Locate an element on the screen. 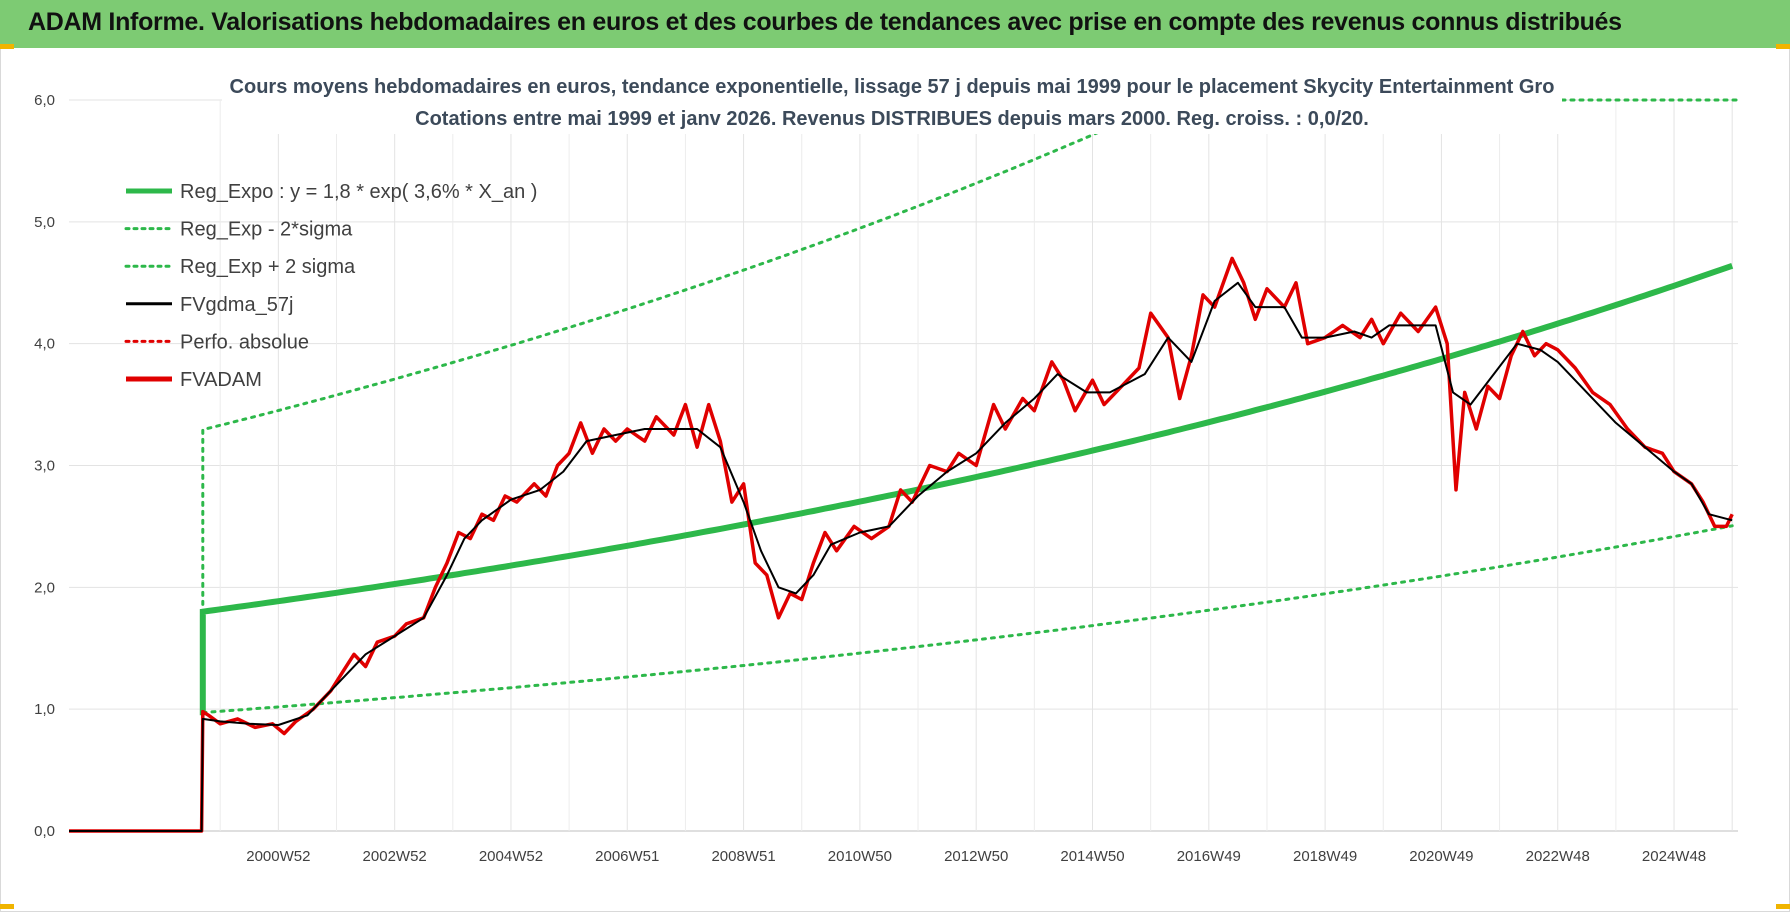  y-tick-label: 6,0 is located at coordinates (44, 100).